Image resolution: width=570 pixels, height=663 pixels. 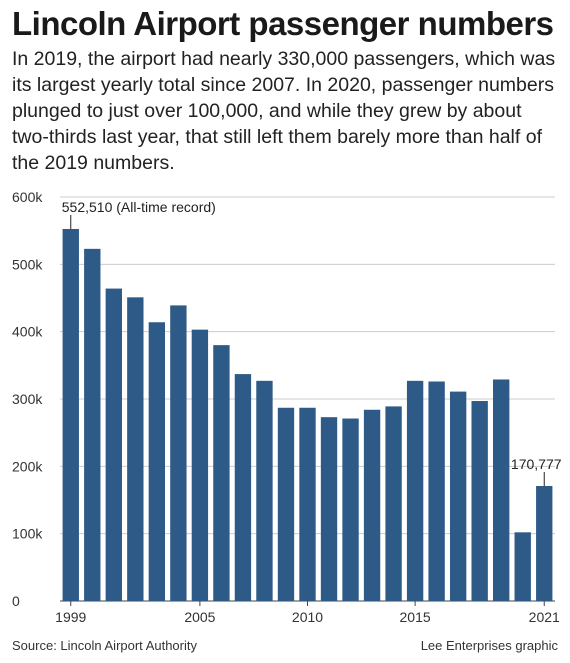 What do you see at coordinates (458, 496) in the screenshot?
I see `bar-2017` at bounding box center [458, 496].